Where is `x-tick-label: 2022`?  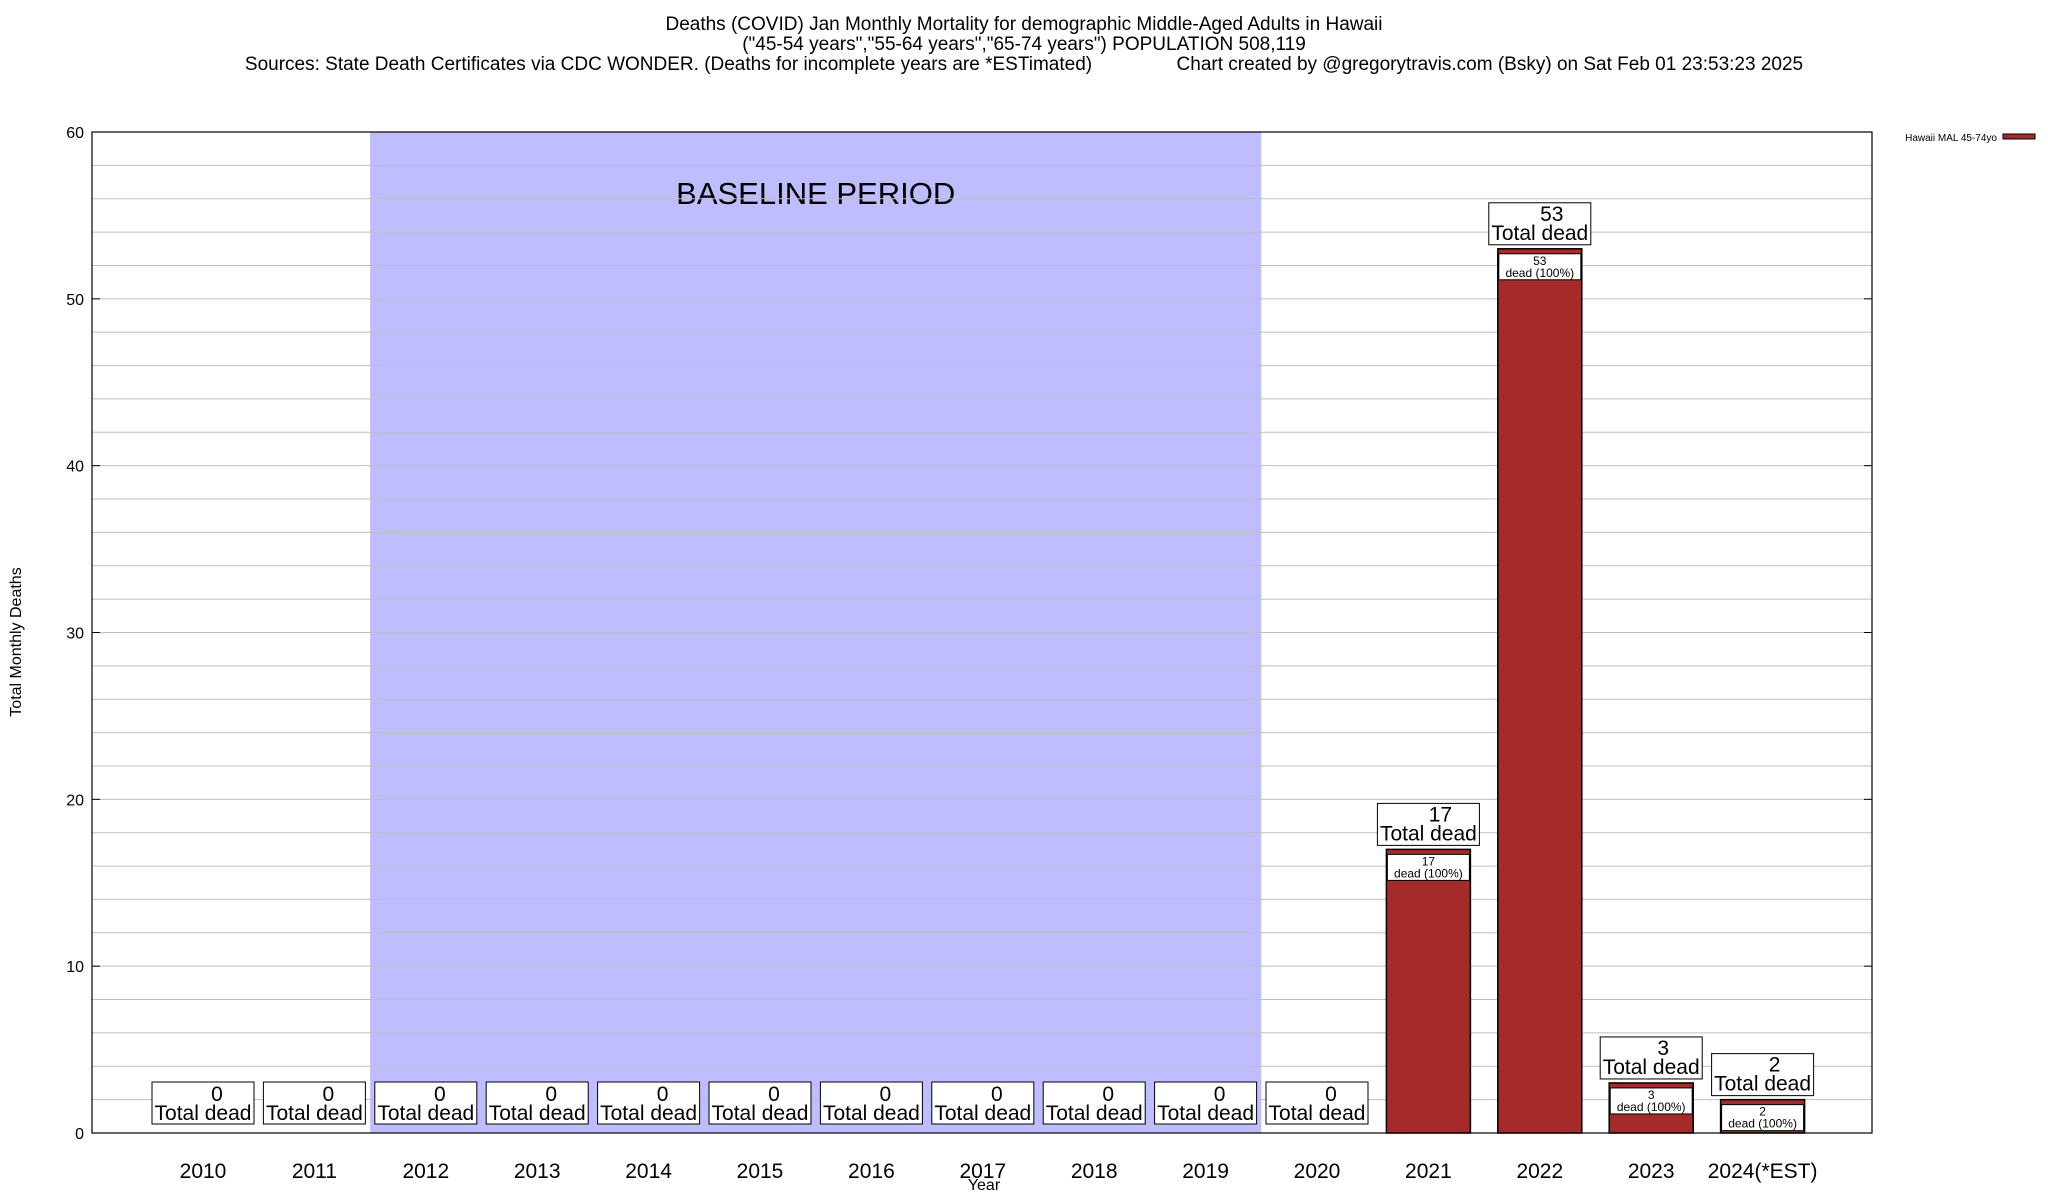
x-tick-label: 2022 is located at coordinates (1539, 1171).